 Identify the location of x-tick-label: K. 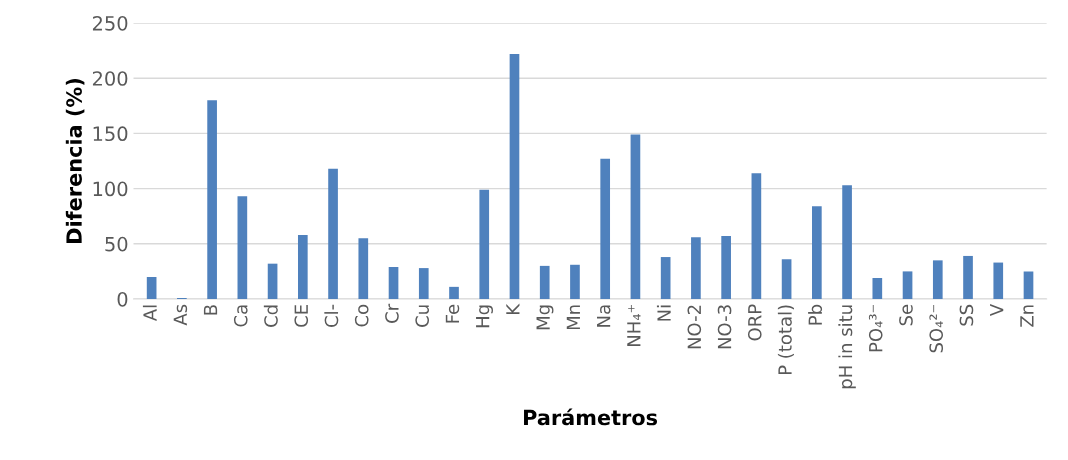
(513, 308).